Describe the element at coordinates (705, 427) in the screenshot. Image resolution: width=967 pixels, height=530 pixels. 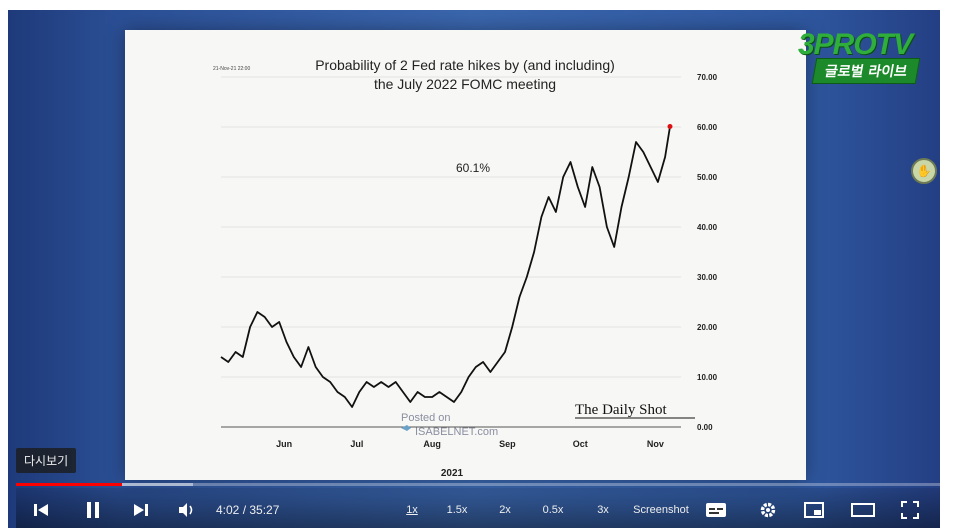
I see `y-tick-label: 0.00` at that location.